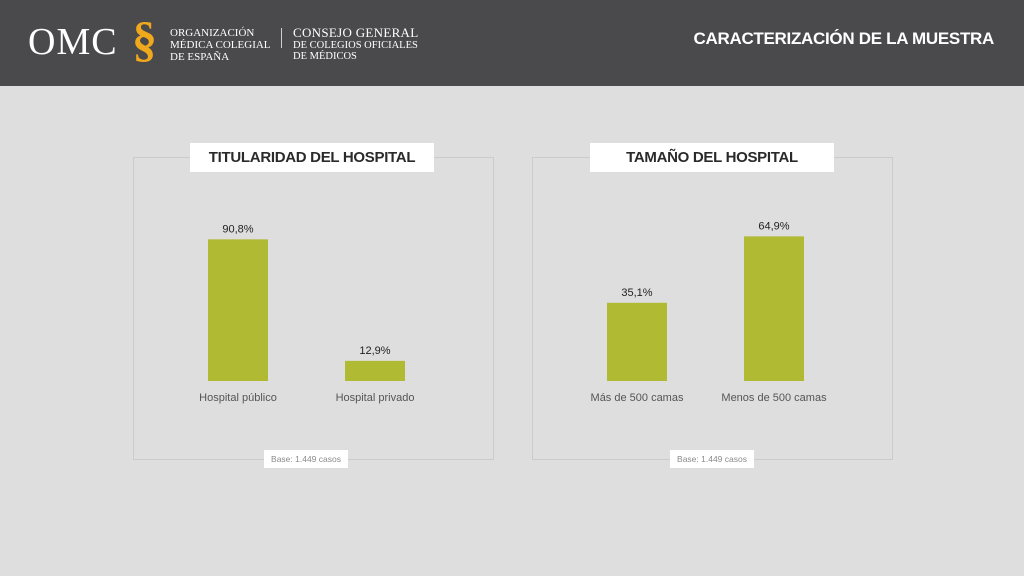  What do you see at coordinates (374, 351) in the screenshot?
I see `data-label: 12,9%` at bounding box center [374, 351].